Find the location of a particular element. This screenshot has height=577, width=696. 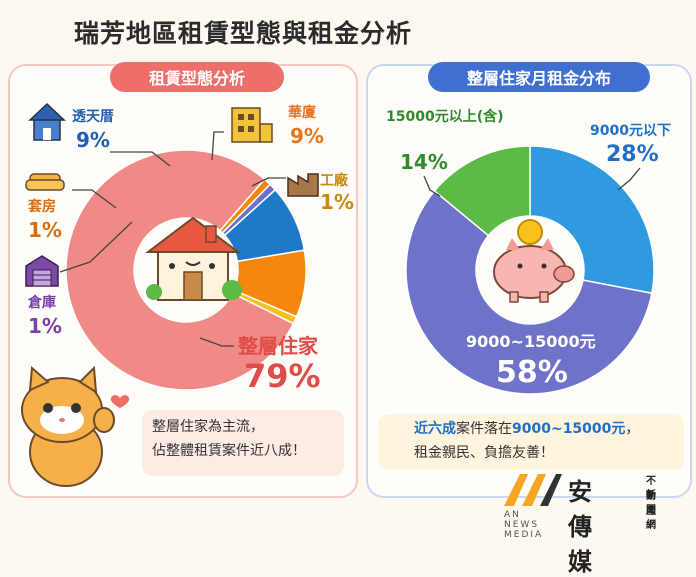

mid-range-label: 9000~15000元 is located at coordinates (531, 341).